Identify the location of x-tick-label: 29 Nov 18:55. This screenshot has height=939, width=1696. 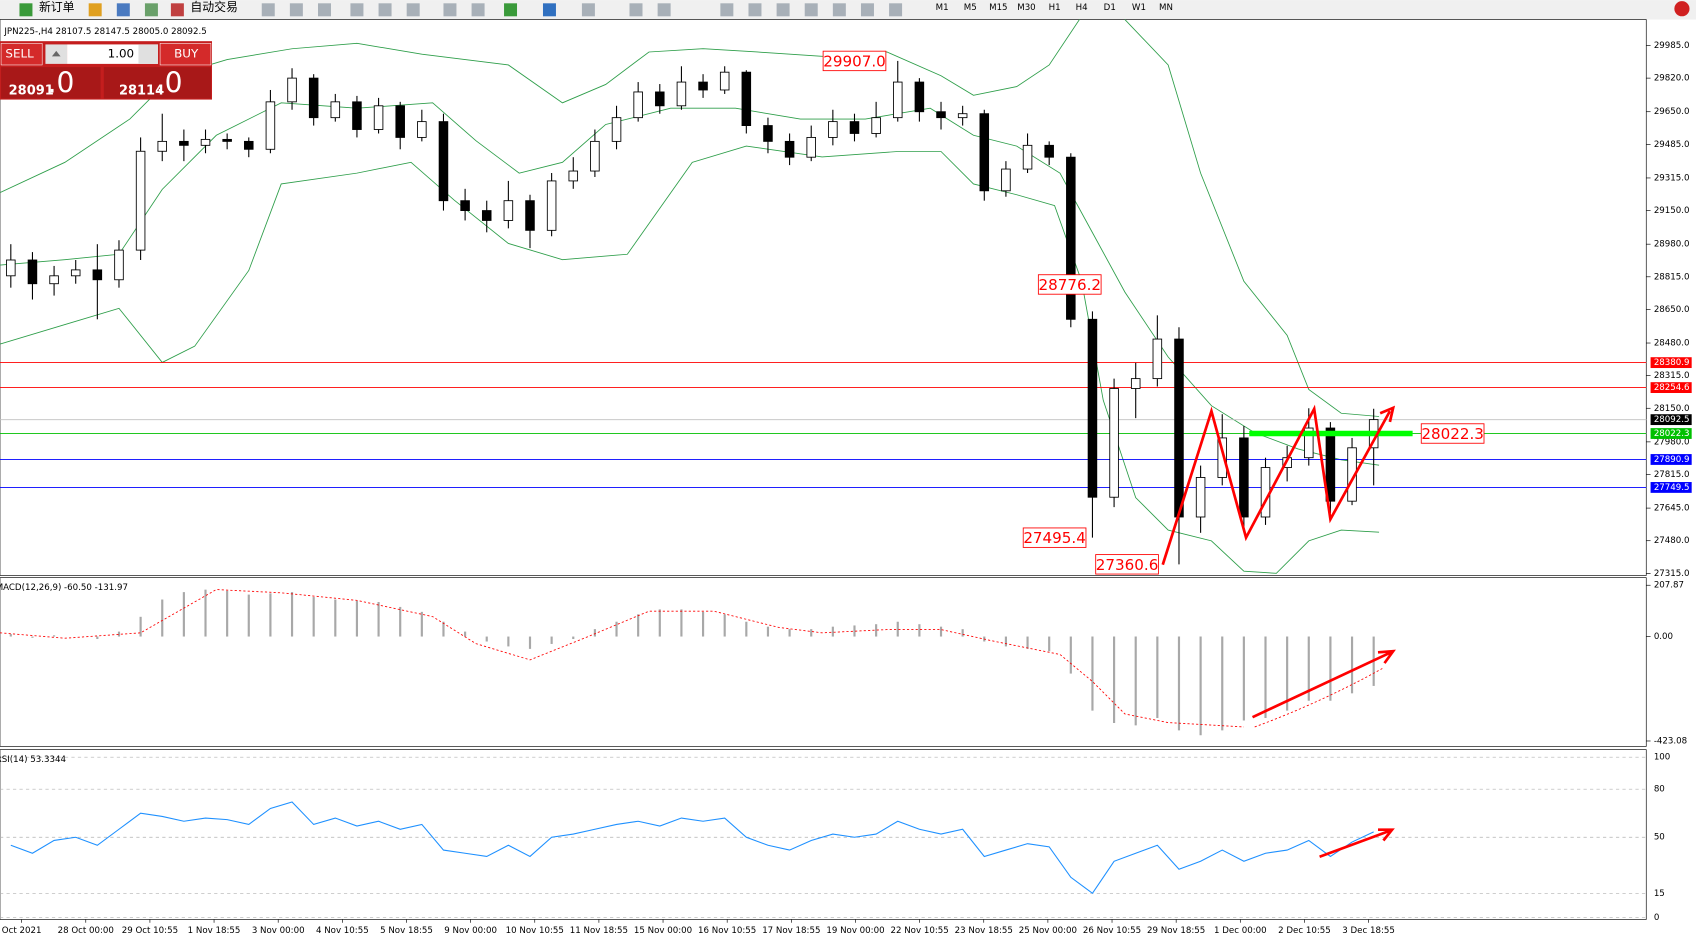
(1176, 931).